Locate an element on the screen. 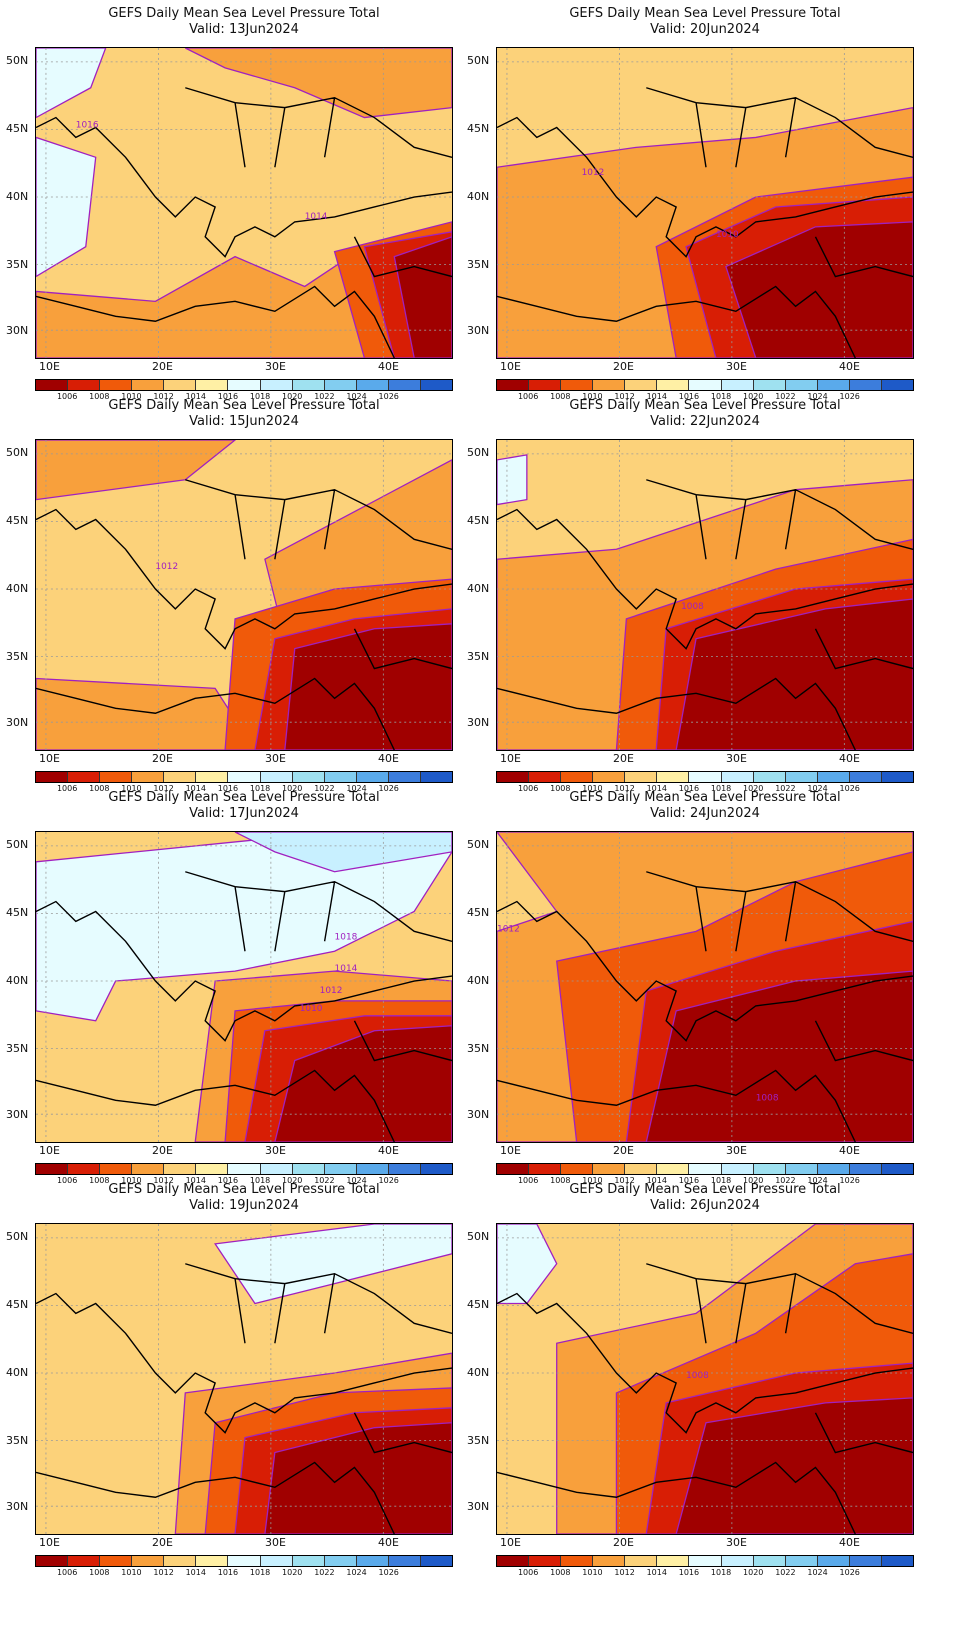 The image size is (964, 1640). panel-valid-date: Valid: 17Jun2024 is located at coordinates (244, 813).